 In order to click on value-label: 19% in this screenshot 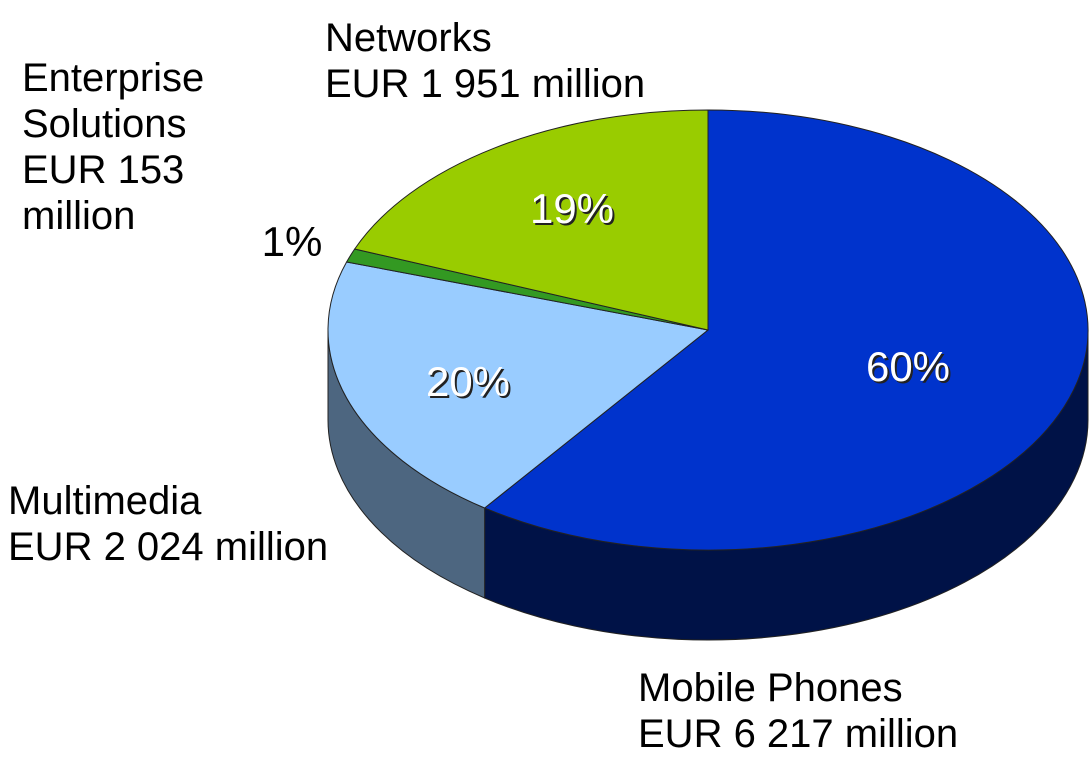, I will do `click(572, 208)`.